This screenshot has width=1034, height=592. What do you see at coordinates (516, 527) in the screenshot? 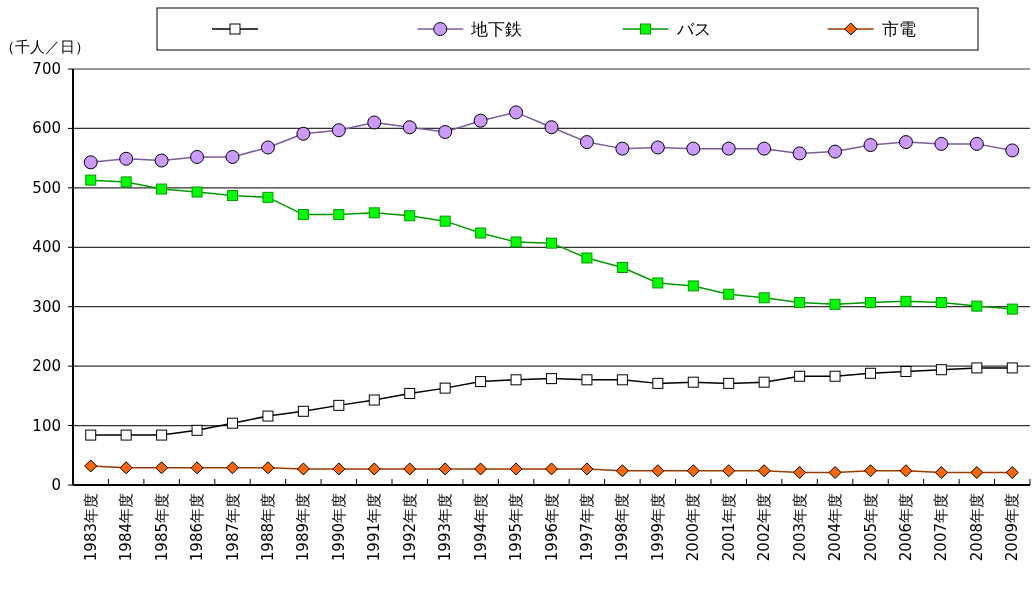
I see `x-tick-label: 1995年度` at bounding box center [516, 527].